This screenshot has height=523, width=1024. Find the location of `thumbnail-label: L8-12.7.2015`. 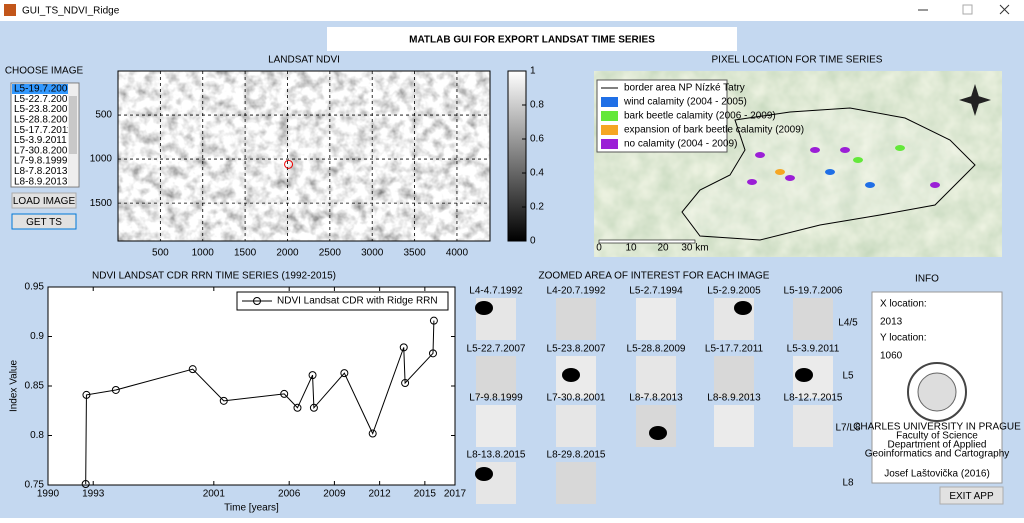

thumbnail-label: L8-12.7.2015 is located at coordinates (813, 398).